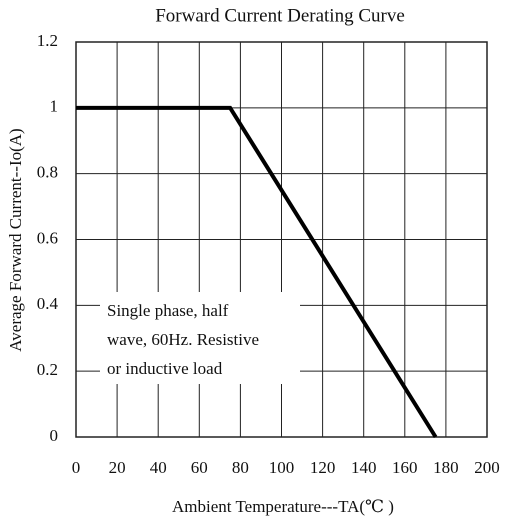 This screenshot has width=518, height=522. What do you see at coordinates (54, 106) in the screenshot?
I see `y-tick-label: 1` at bounding box center [54, 106].